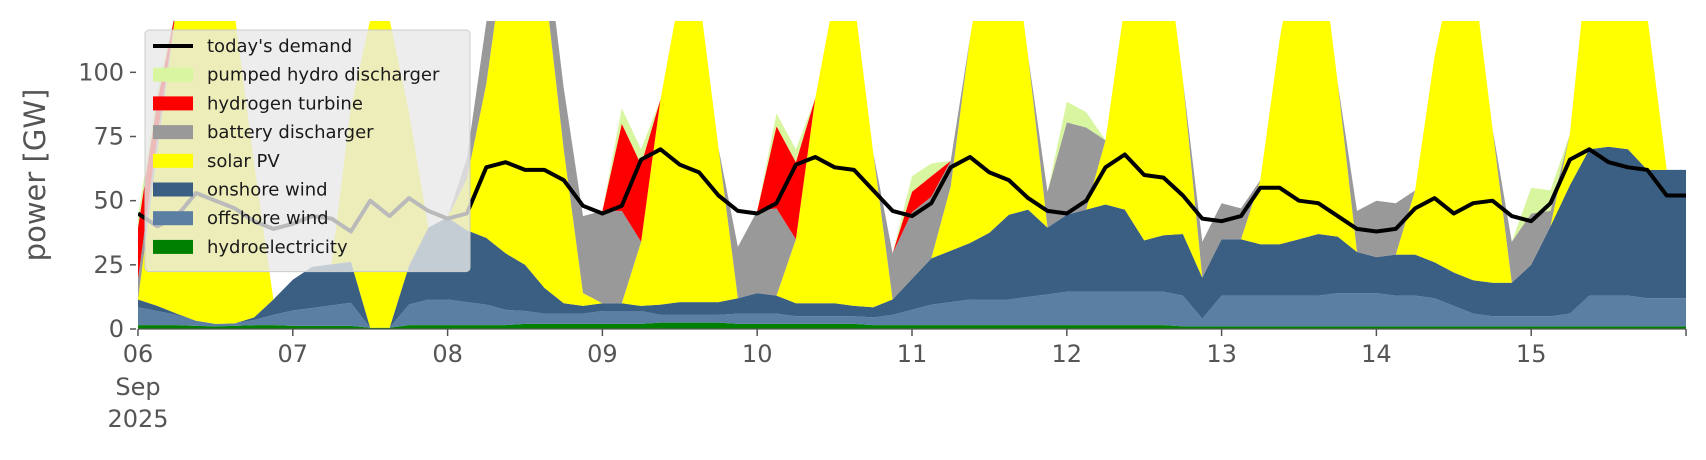 This screenshot has height=460, width=1706. I want to click on legend-swatch-onshore-wind, so click(173, 189).